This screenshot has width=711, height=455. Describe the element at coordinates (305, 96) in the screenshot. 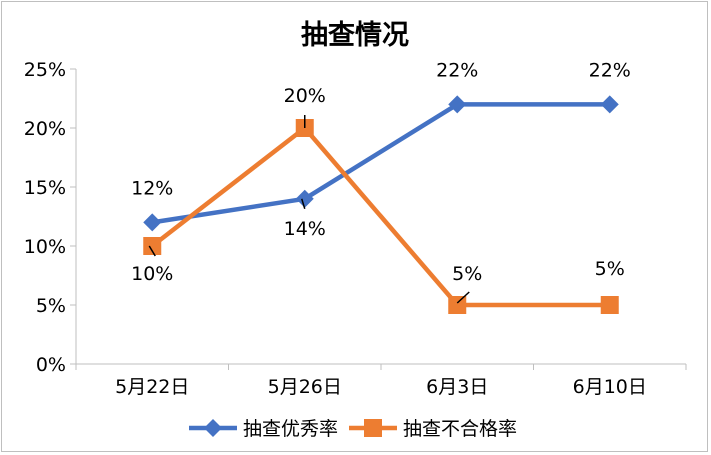

I see `data-label: 20%` at that location.